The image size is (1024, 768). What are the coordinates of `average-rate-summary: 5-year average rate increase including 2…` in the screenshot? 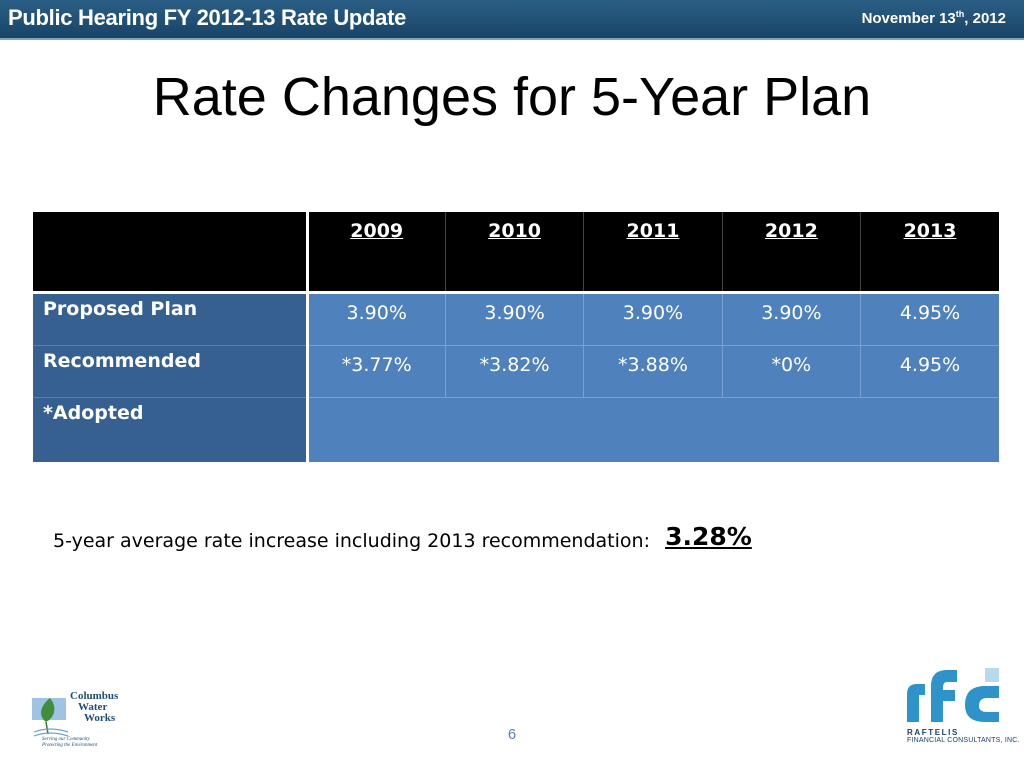 It's located at (402, 537).